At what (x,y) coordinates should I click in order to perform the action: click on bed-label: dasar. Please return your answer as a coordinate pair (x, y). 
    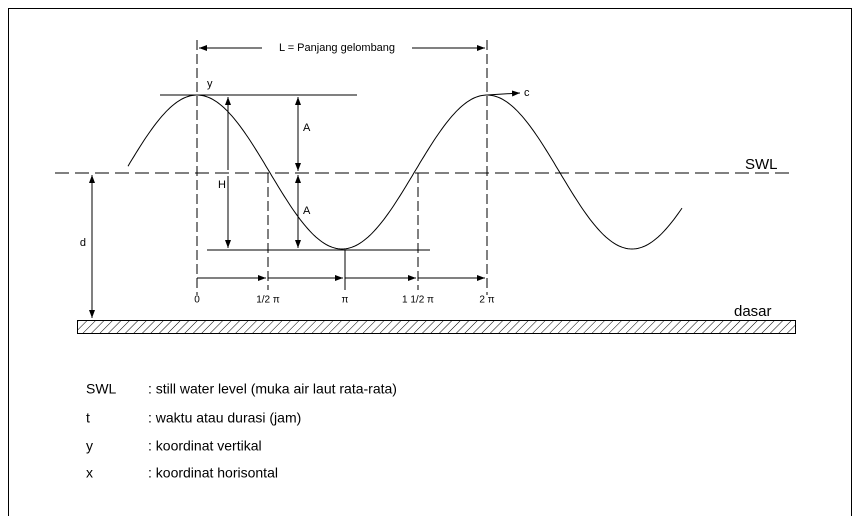
    Looking at the image, I should click on (753, 311).